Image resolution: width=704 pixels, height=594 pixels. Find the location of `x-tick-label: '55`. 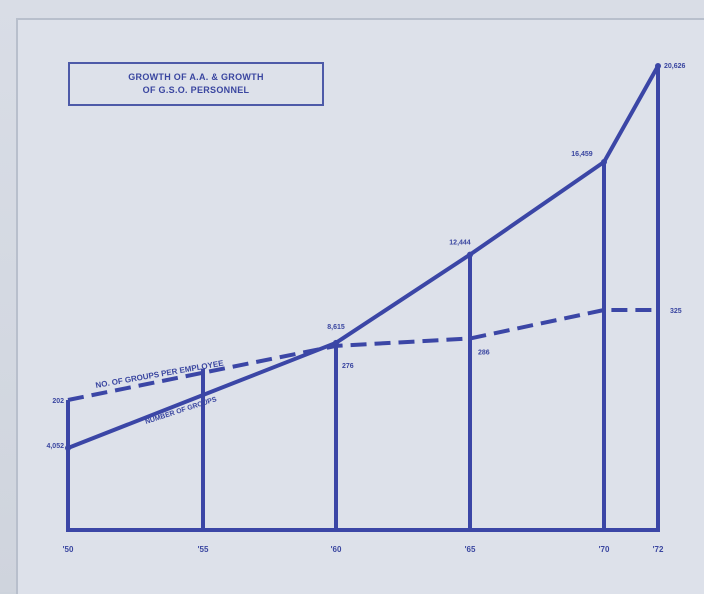

x-tick-label: '55 is located at coordinates (203, 549).